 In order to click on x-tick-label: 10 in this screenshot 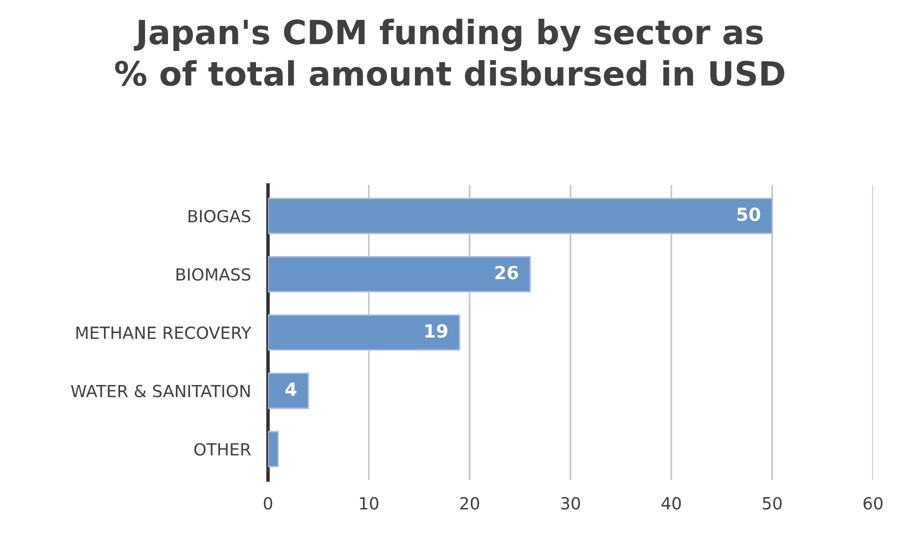, I will do `click(369, 503)`.